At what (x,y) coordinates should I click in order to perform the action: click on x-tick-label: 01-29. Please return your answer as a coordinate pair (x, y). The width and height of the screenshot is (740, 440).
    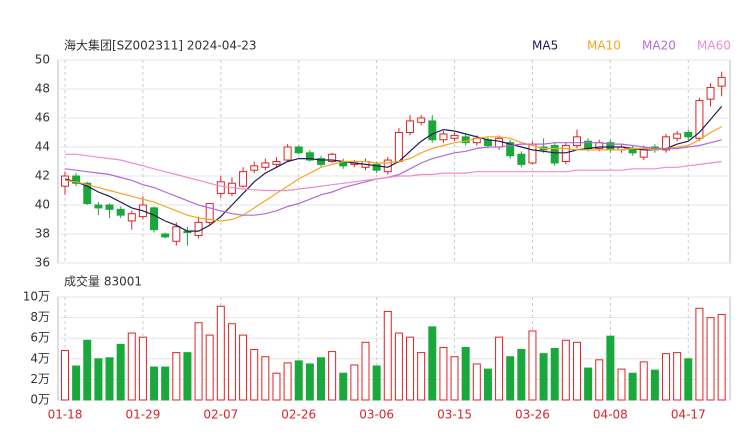
    Looking at the image, I should click on (142, 415).